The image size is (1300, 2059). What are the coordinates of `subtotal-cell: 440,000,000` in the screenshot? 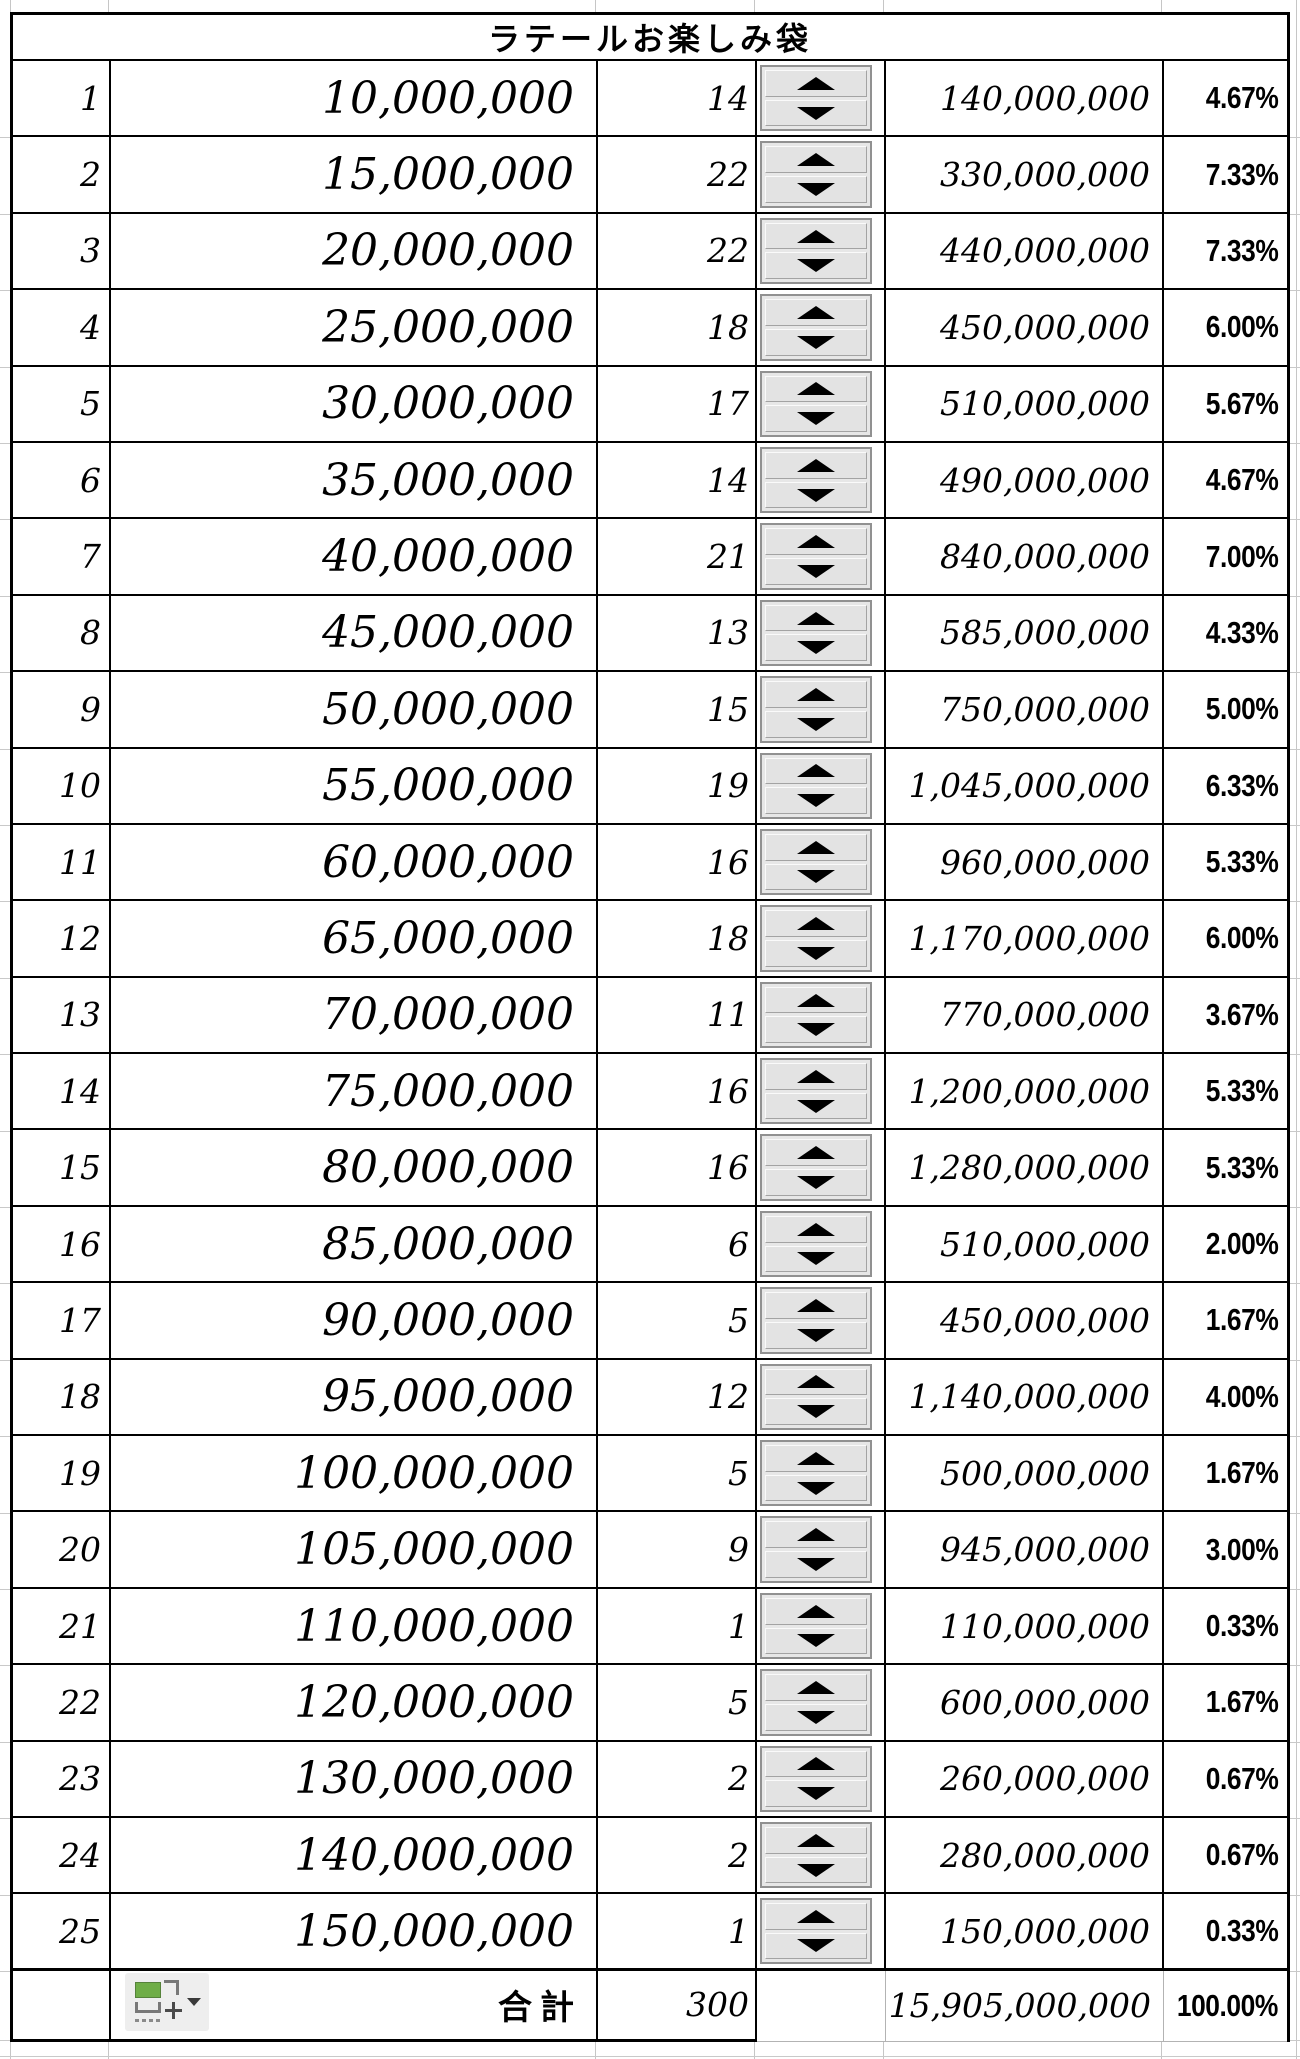 It's located at (1025, 251).